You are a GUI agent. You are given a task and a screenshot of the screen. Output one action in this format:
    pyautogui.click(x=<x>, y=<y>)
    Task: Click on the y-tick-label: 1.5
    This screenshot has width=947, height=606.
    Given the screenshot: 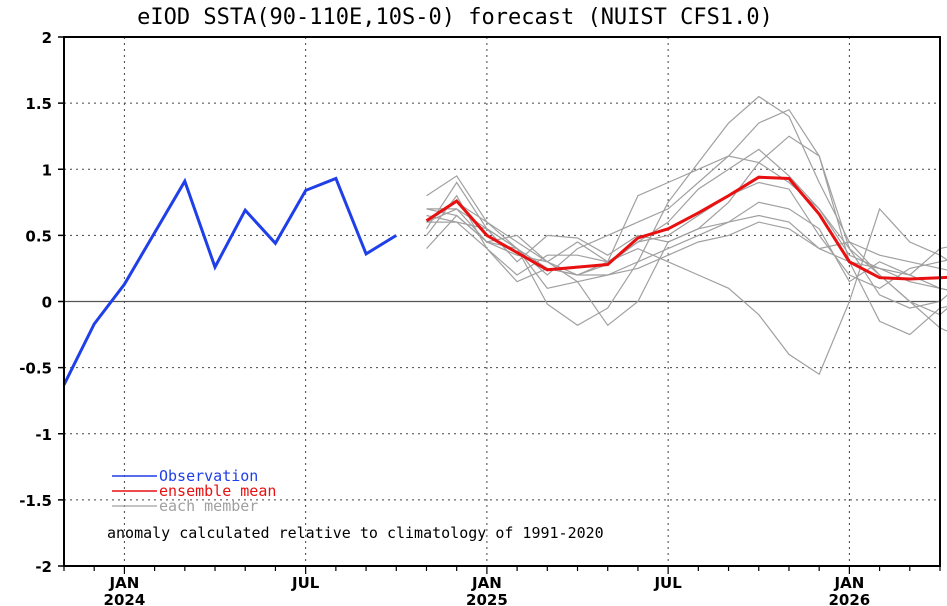 What is the action you would take?
    pyautogui.click(x=38, y=104)
    